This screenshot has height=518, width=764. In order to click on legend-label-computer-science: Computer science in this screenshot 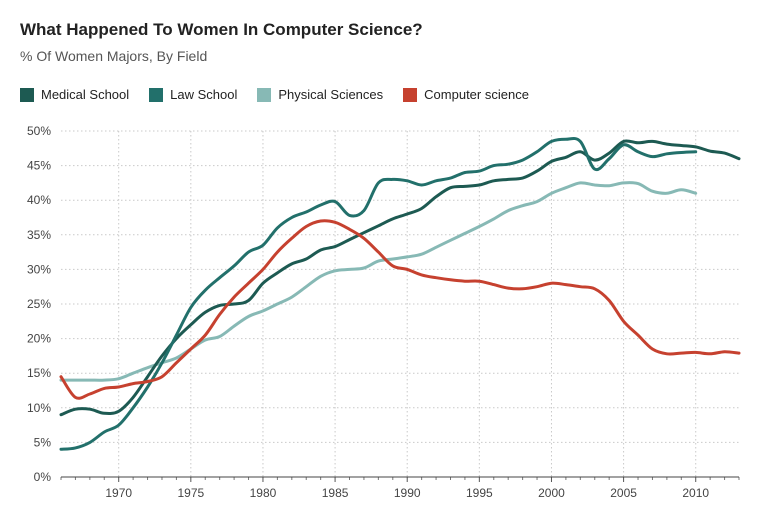, I will do `click(476, 94)`.